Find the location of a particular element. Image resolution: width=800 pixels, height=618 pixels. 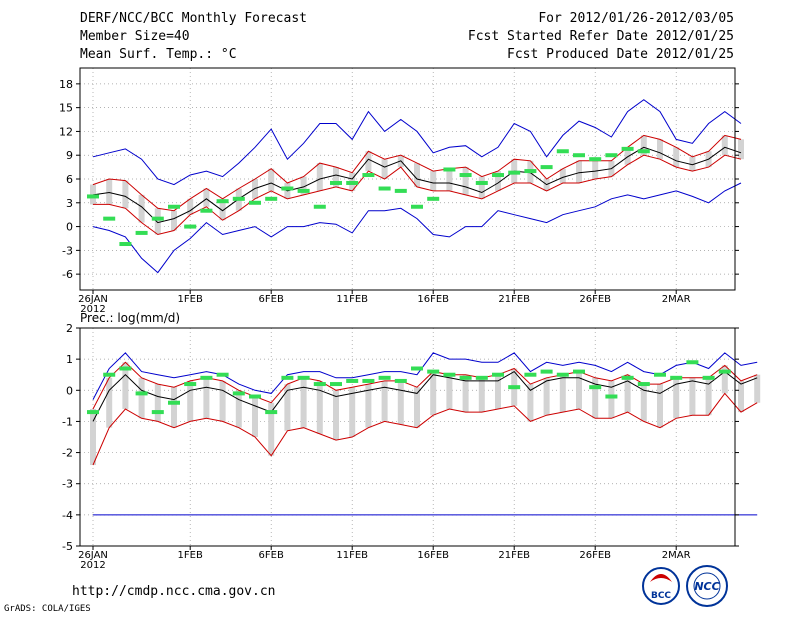

y-tick-label: -5 is located at coordinates (67, 546).